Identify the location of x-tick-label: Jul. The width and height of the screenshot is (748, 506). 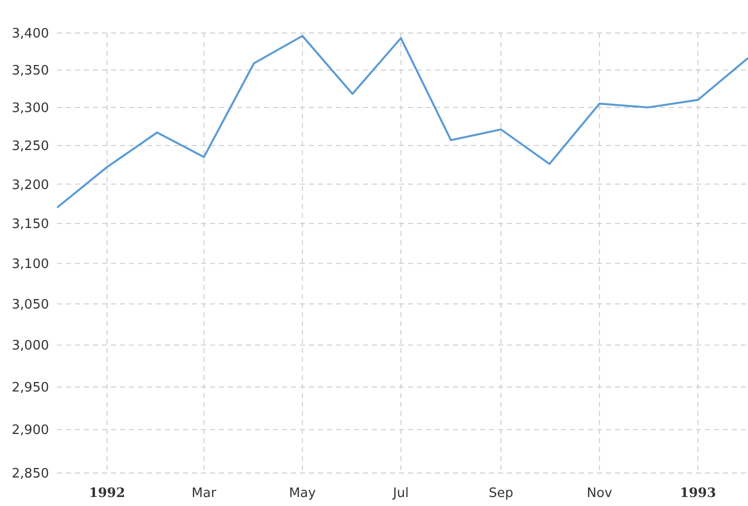
(400, 493).